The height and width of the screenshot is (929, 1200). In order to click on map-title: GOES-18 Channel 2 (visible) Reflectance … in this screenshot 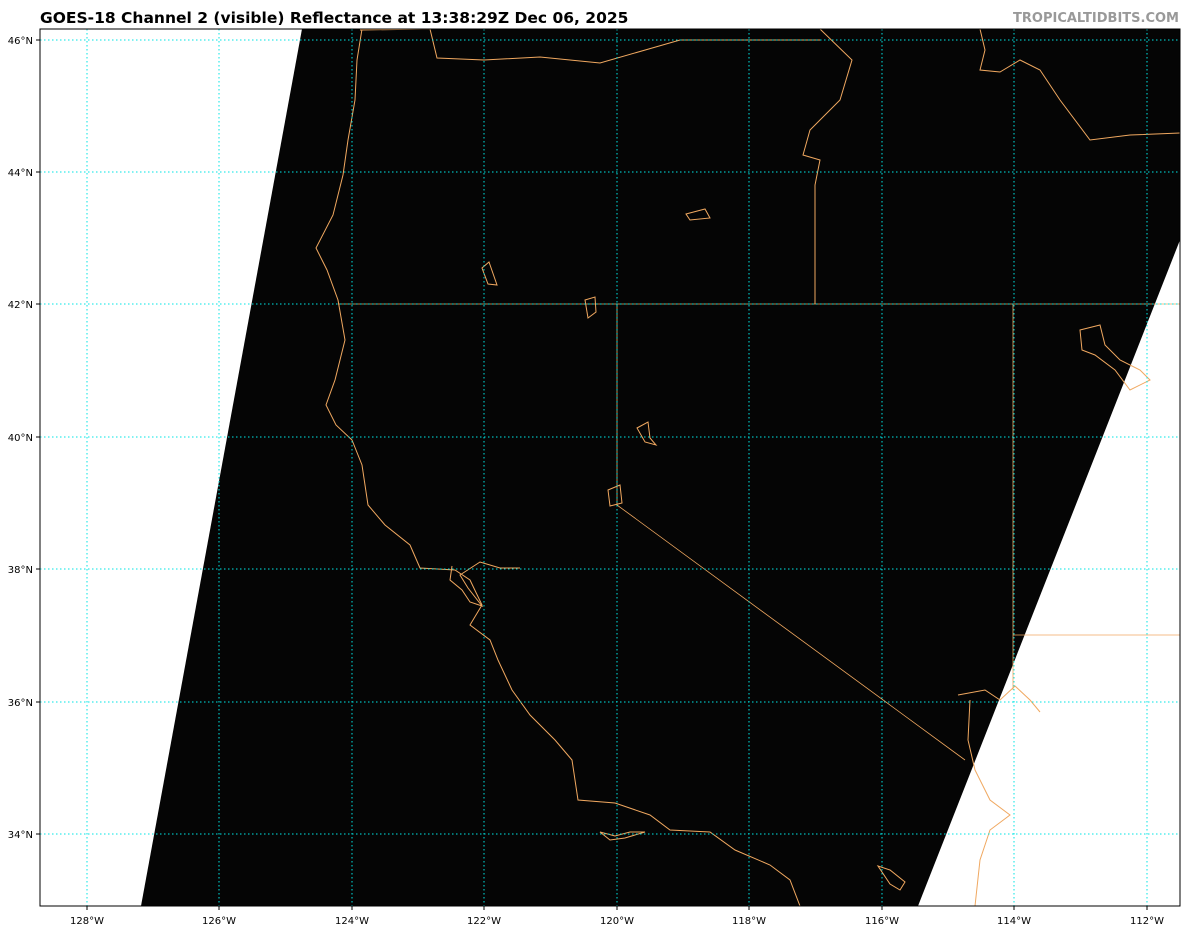, I will do `click(334, 18)`.